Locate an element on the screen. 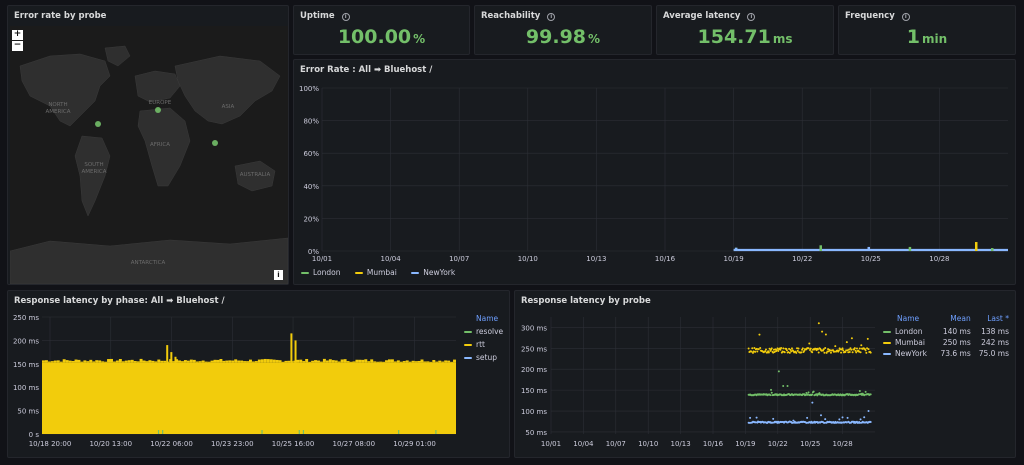  legend-row-london: London 140 ms 138 ms is located at coordinates (946, 331).